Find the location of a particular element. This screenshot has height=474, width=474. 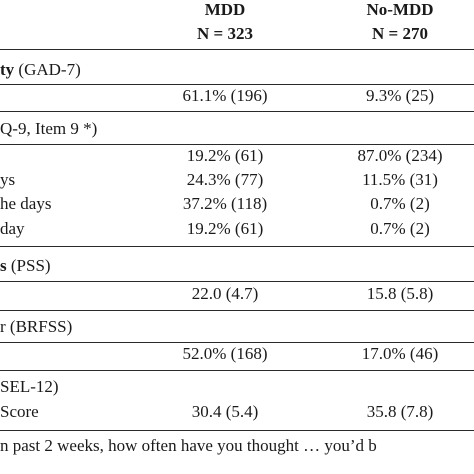

section-title-phq9: Q-9, Item 9 *) is located at coordinates (49, 128).